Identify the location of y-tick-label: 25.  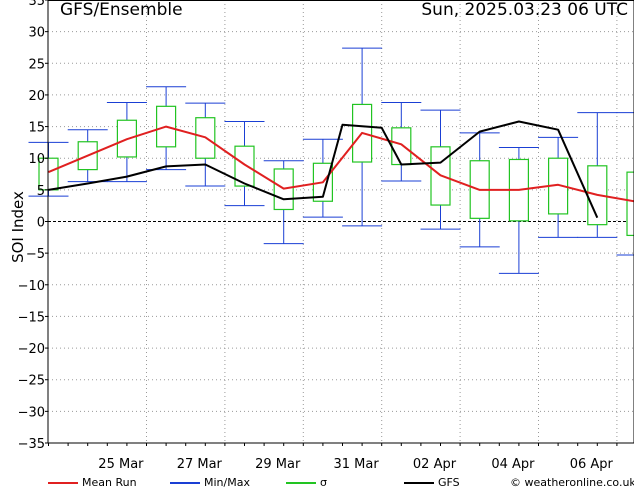
(36, 64).